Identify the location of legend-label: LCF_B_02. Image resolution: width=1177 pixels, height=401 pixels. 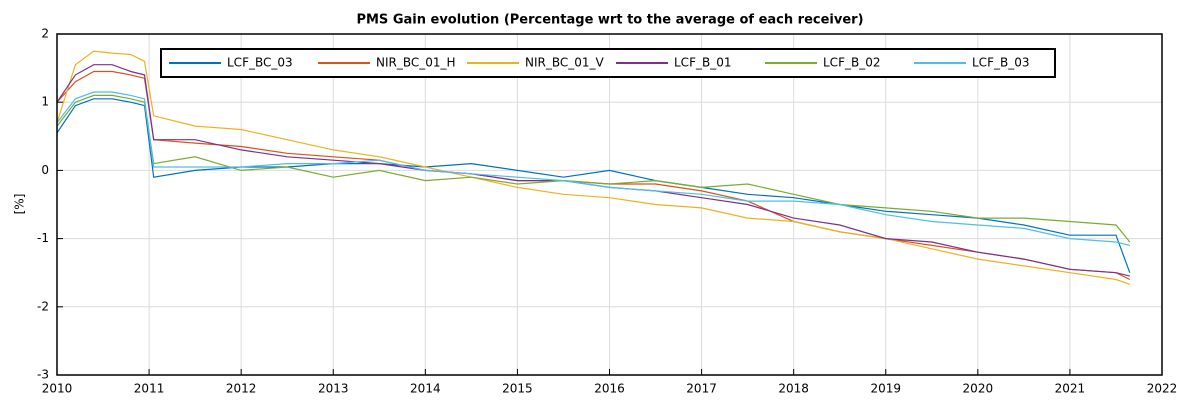
(851, 63).